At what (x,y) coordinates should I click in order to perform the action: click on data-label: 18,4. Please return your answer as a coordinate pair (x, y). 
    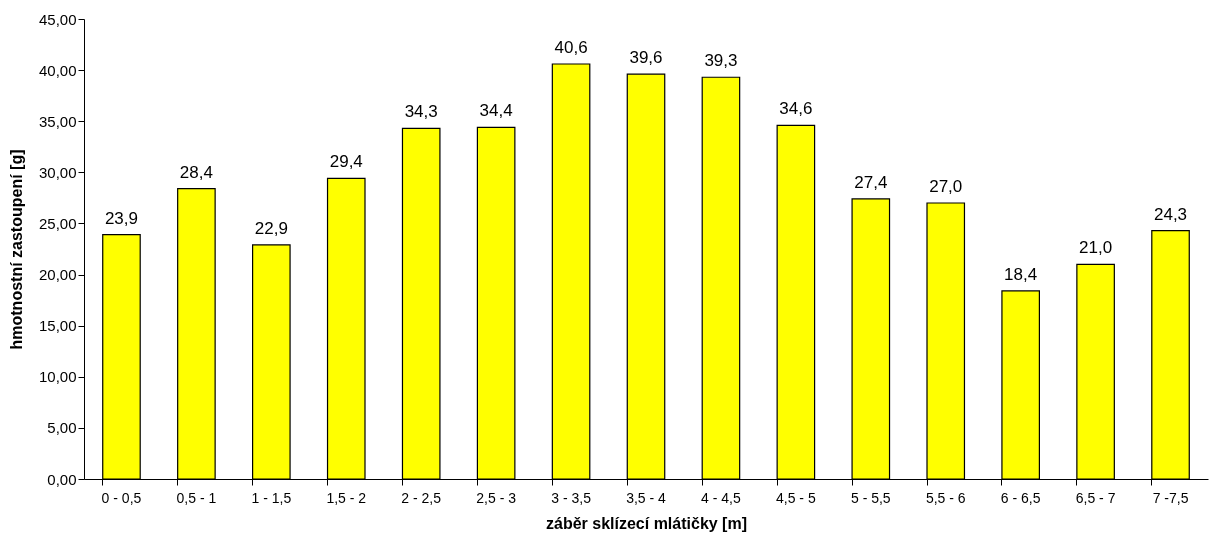
    Looking at the image, I should click on (1021, 274).